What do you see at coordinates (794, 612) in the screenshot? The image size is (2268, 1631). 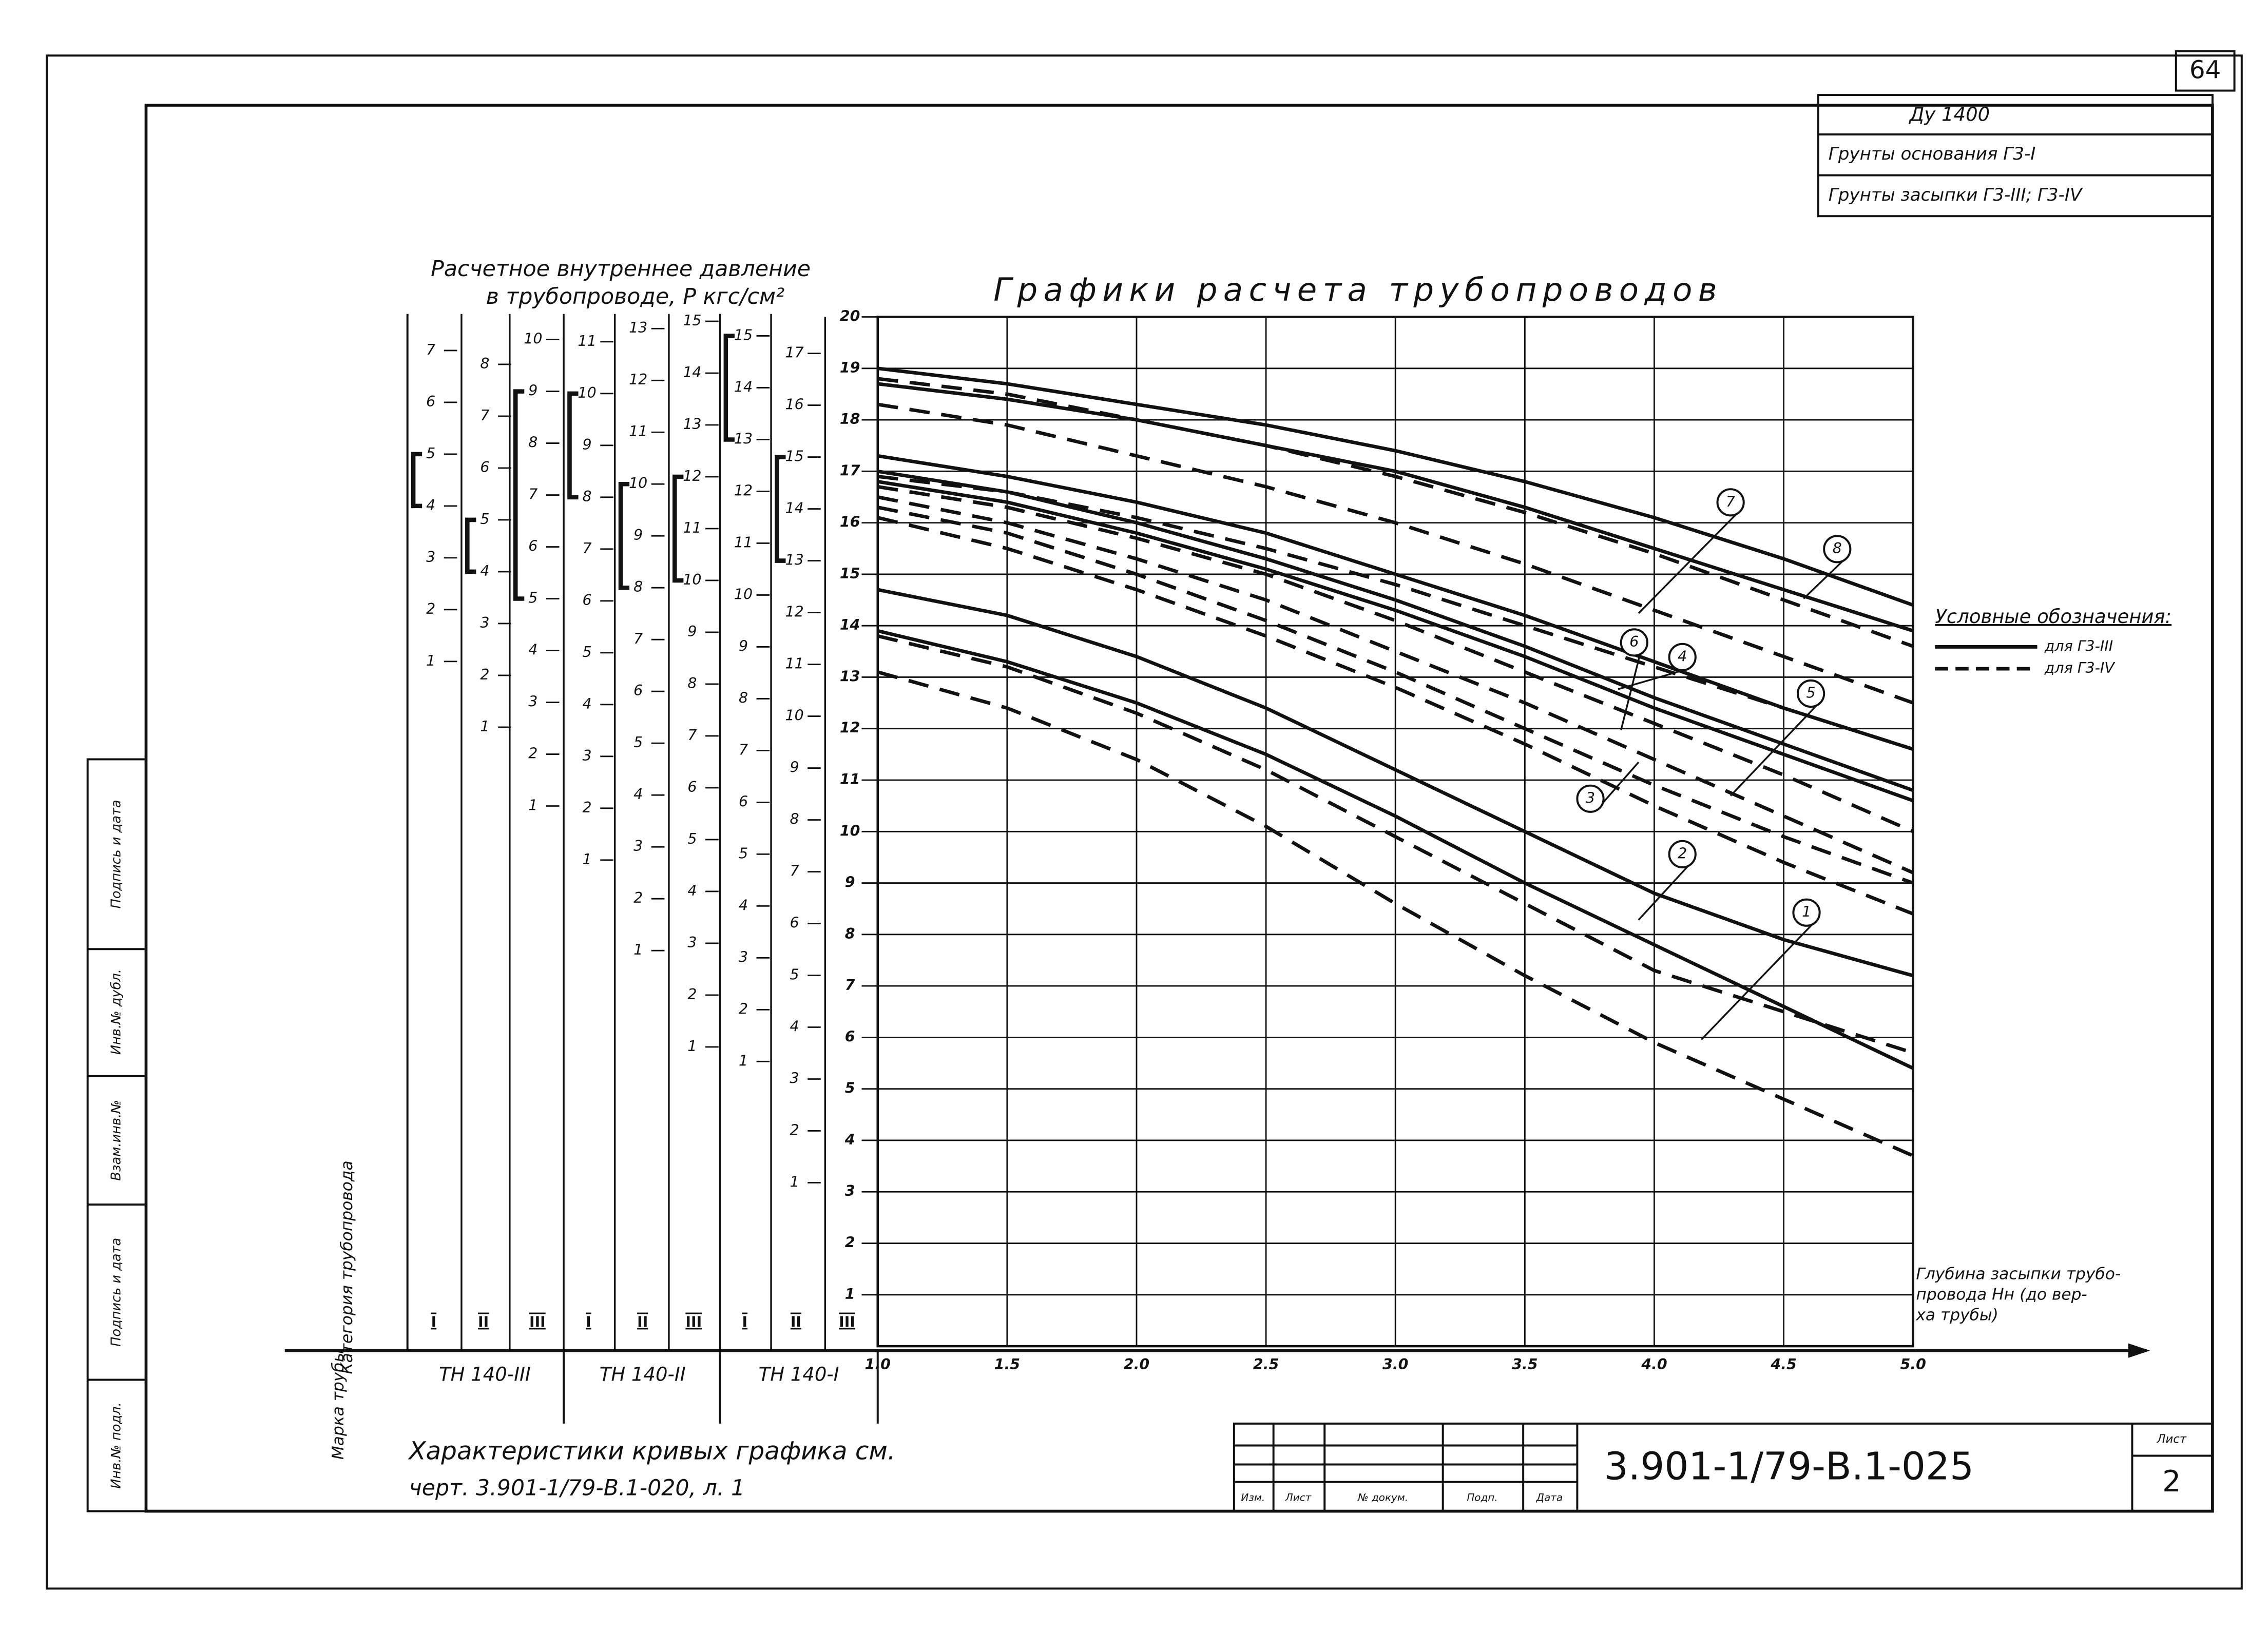 I see `scale-tick-label: 12` at bounding box center [794, 612].